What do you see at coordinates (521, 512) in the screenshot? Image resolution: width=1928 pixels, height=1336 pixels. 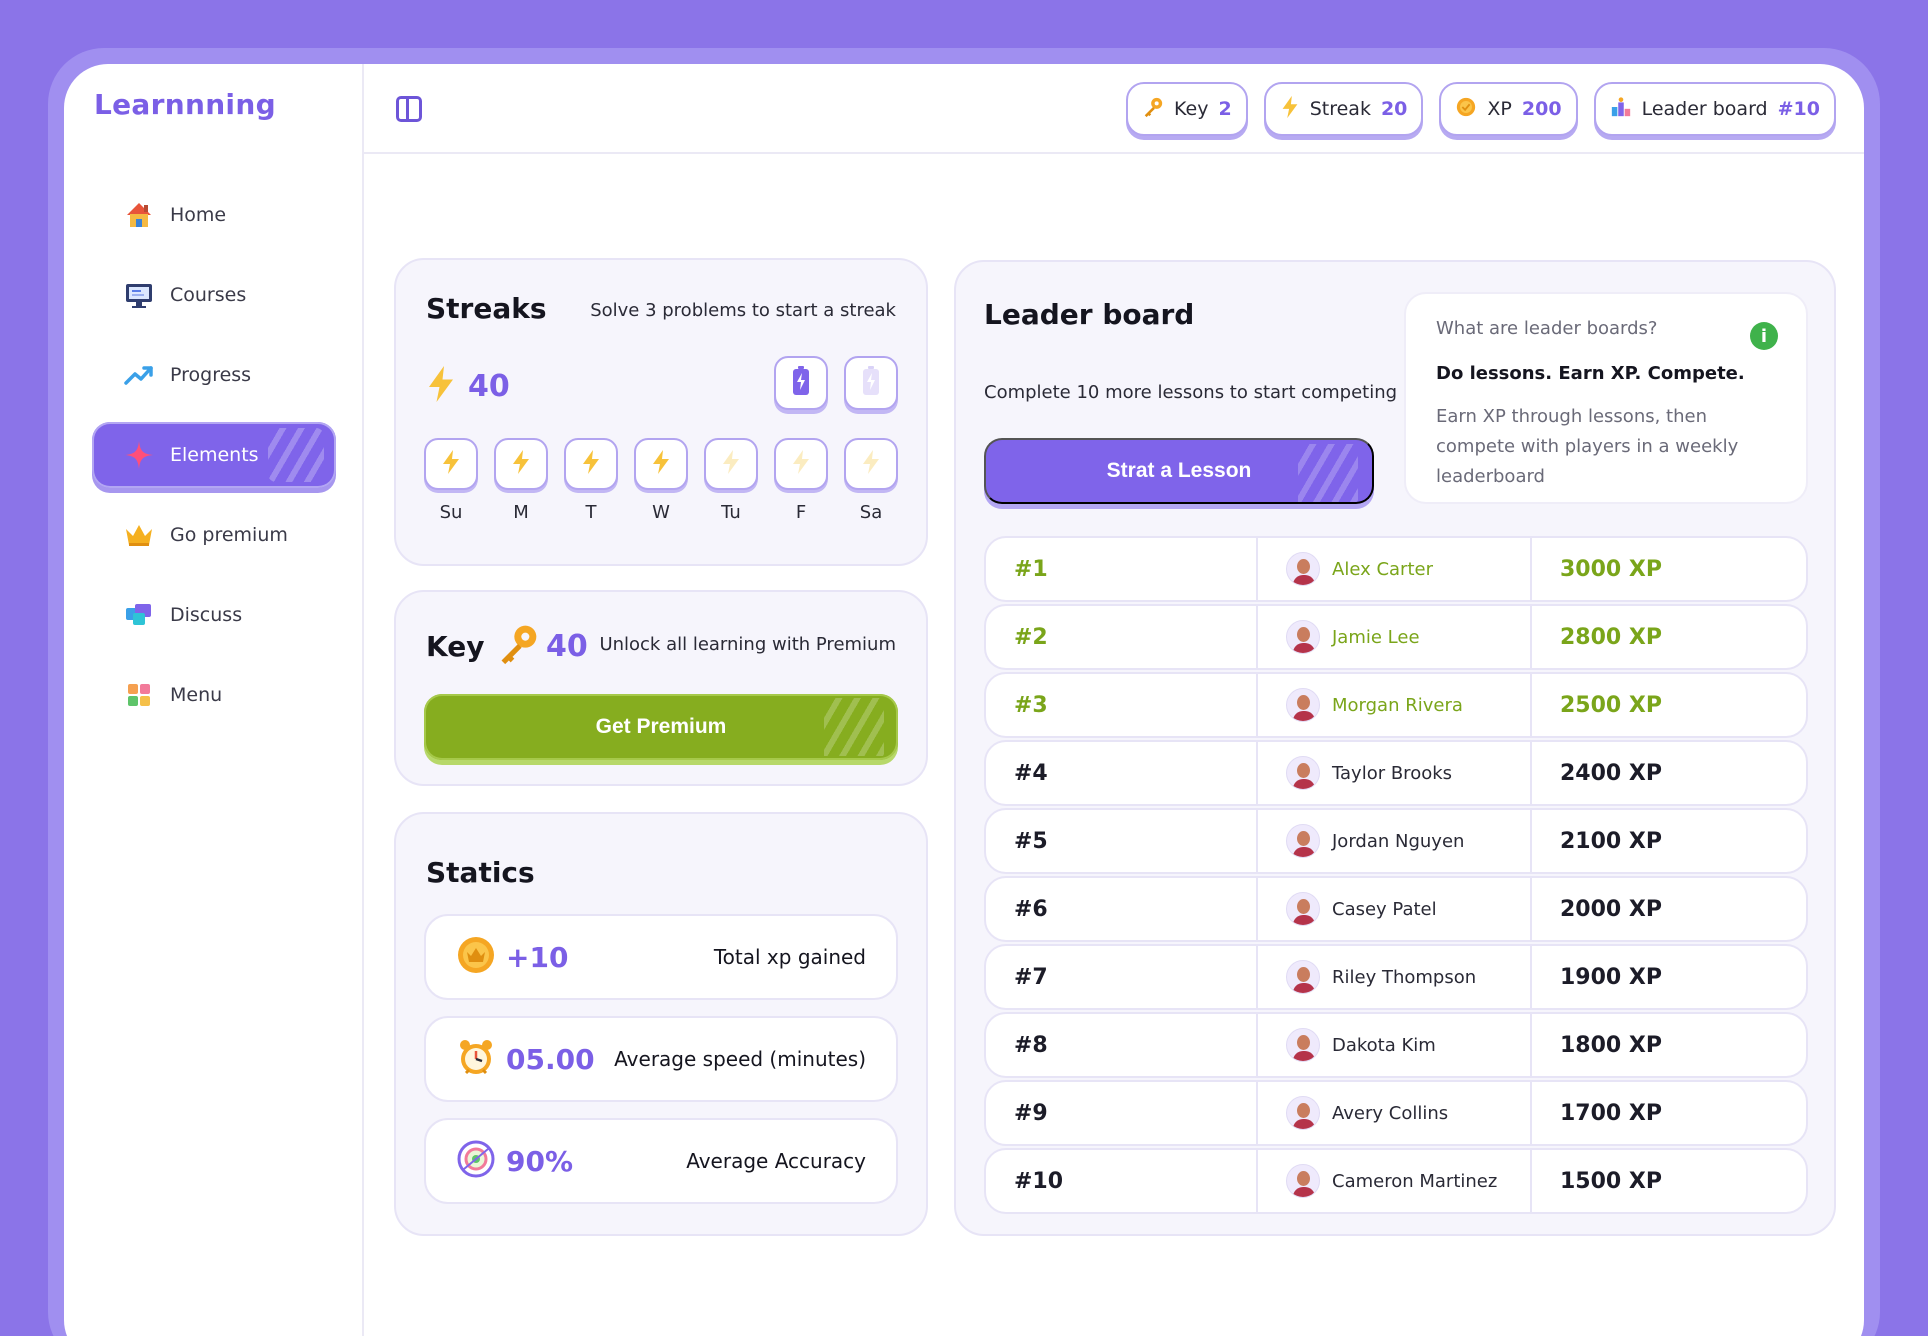 I see `day-label: M` at bounding box center [521, 512].